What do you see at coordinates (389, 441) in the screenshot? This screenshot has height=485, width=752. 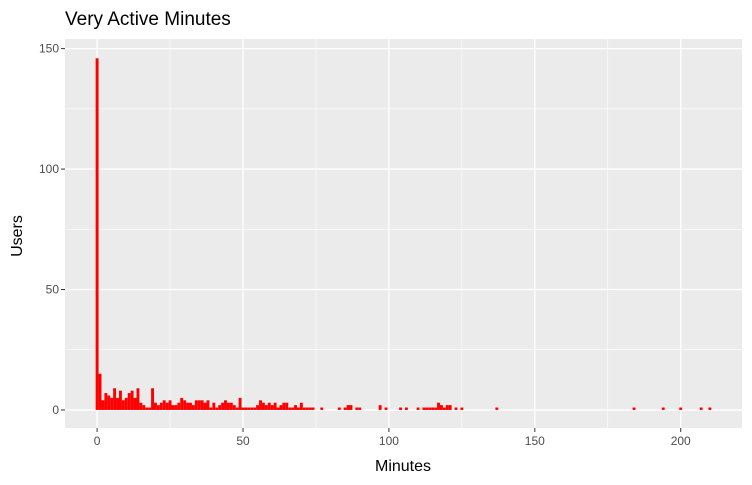 I see `x-tick-label: 100` at bounding box center [389, 441].